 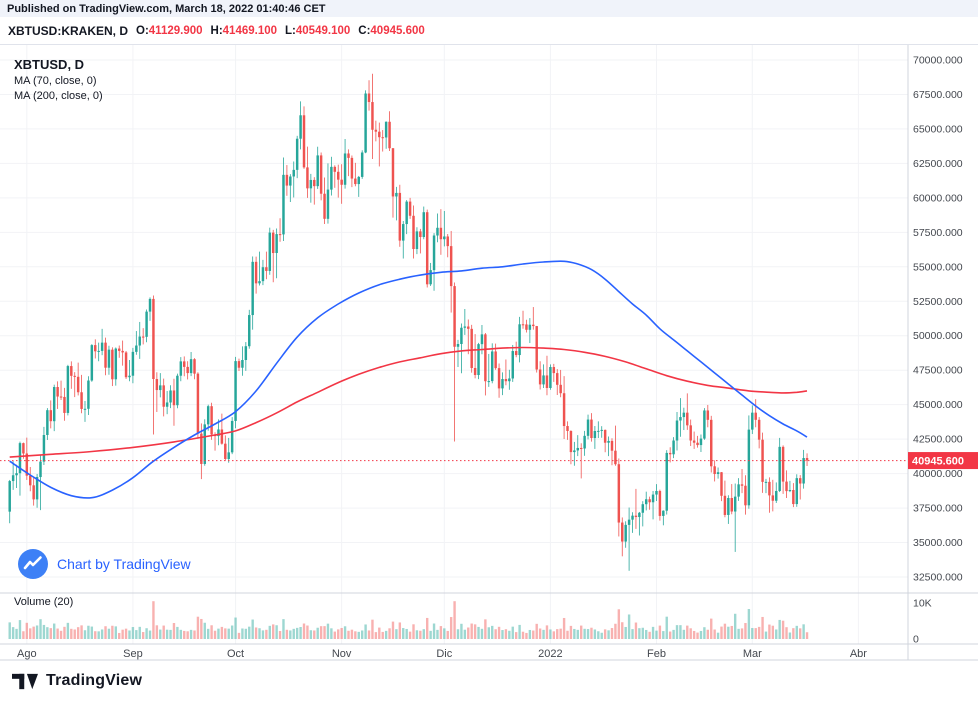 I want to click on svg-text: Oct, so click(x=235, y=654).